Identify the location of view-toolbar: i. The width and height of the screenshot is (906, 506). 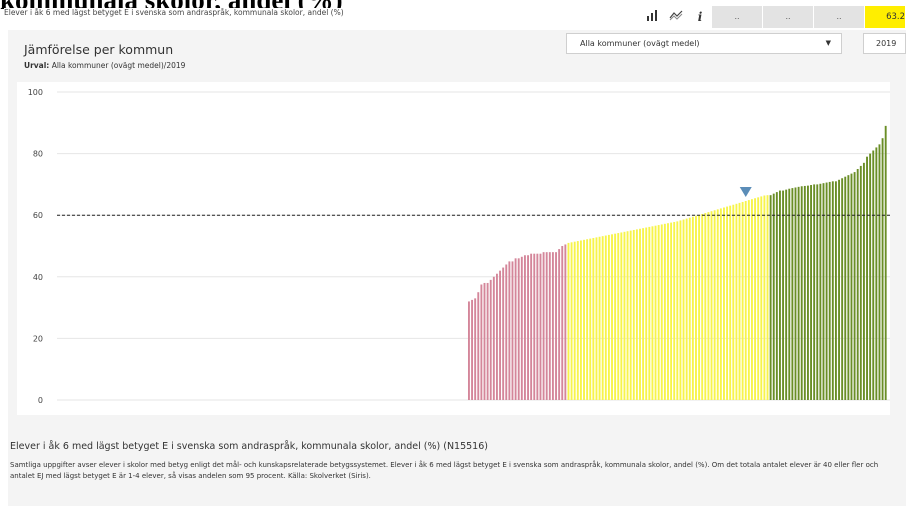
(676, 17).